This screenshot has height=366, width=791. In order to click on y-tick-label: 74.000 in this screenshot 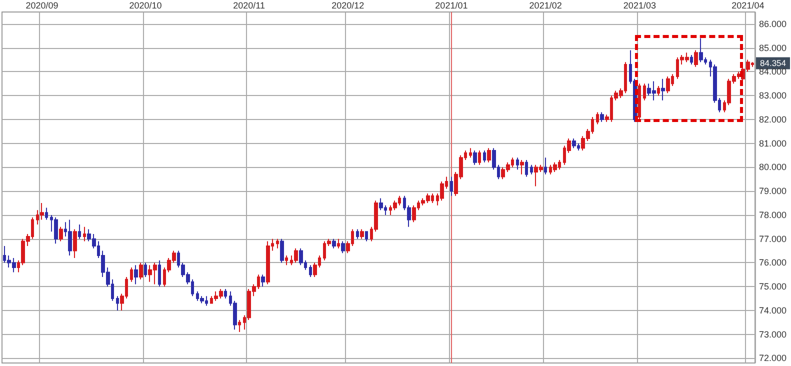, I will do `click(773, 310)`.